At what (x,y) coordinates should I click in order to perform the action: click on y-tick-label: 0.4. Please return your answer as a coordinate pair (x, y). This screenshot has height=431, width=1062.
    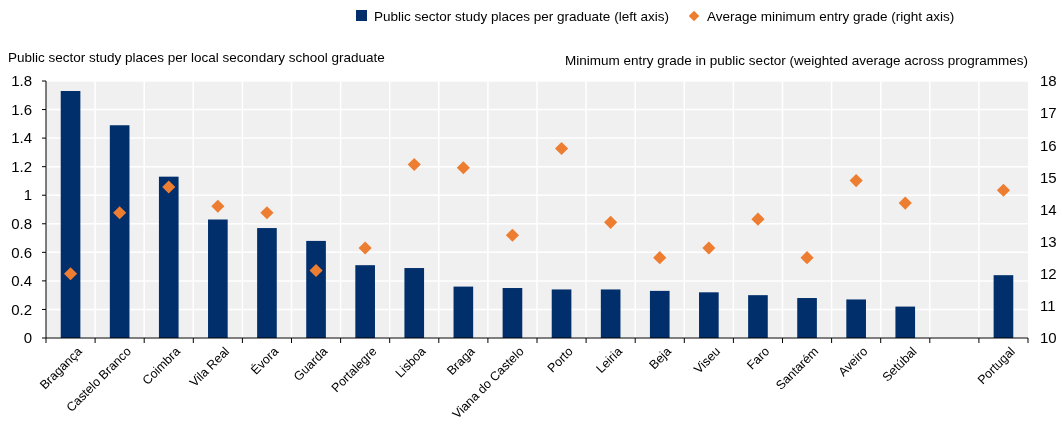
    Looking at the image, I should click on (21, 281).